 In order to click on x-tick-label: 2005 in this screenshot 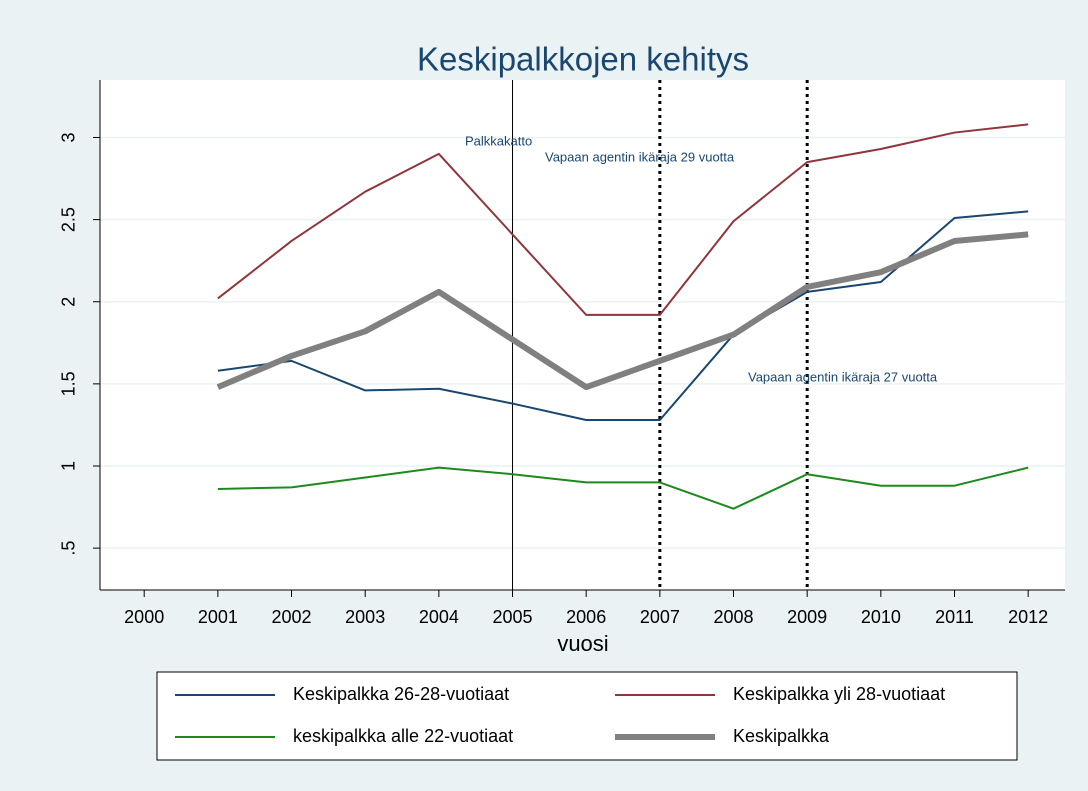, I will do `click(512, 617)`.